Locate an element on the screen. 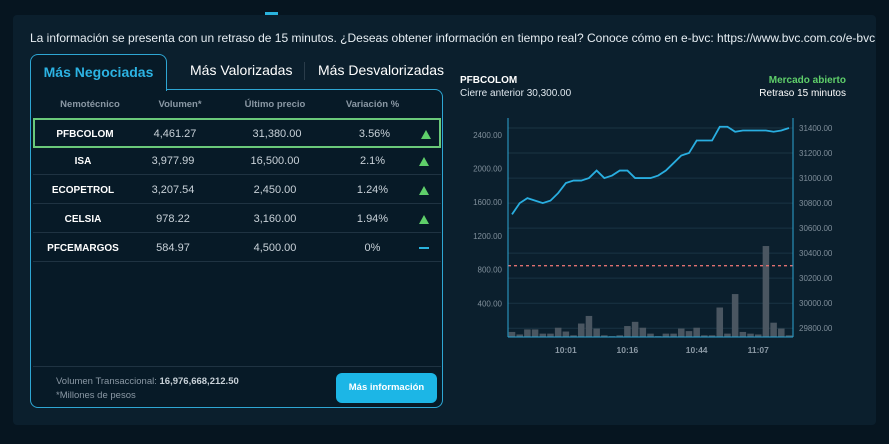  cell-symbol: ECOPETROL is located at coordinates (83, 190).